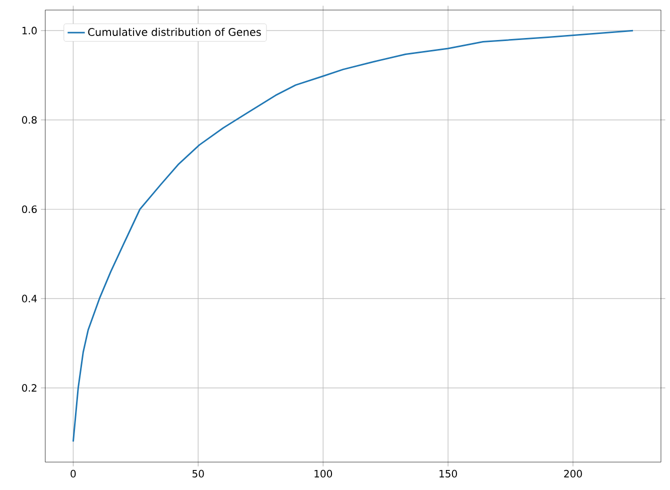  I want to click on legend-label: Cumulative distribution of Genes, so click(174, 32).